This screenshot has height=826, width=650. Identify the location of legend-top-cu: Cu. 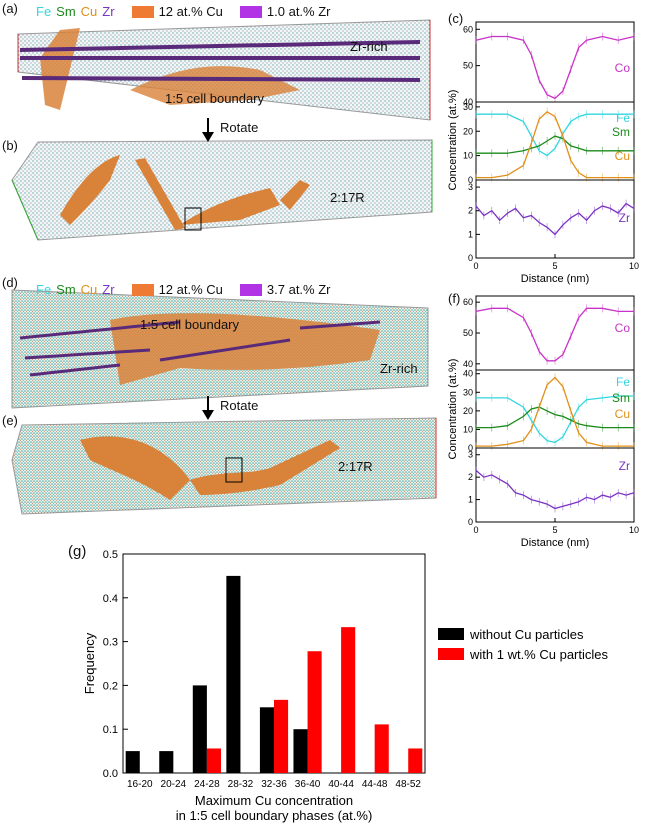
(89, 11).